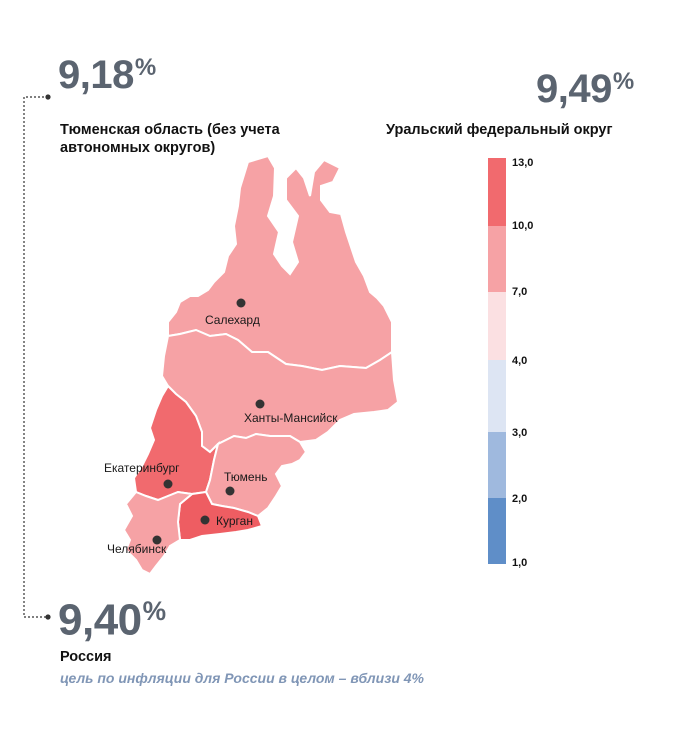 The width and height of the screenshot is (679, 731). What do you see at coordinates (137, 549) in the screenshot?
I see `city-label-chelyabinsk: Челябинск` at bounding box center [137, 549].